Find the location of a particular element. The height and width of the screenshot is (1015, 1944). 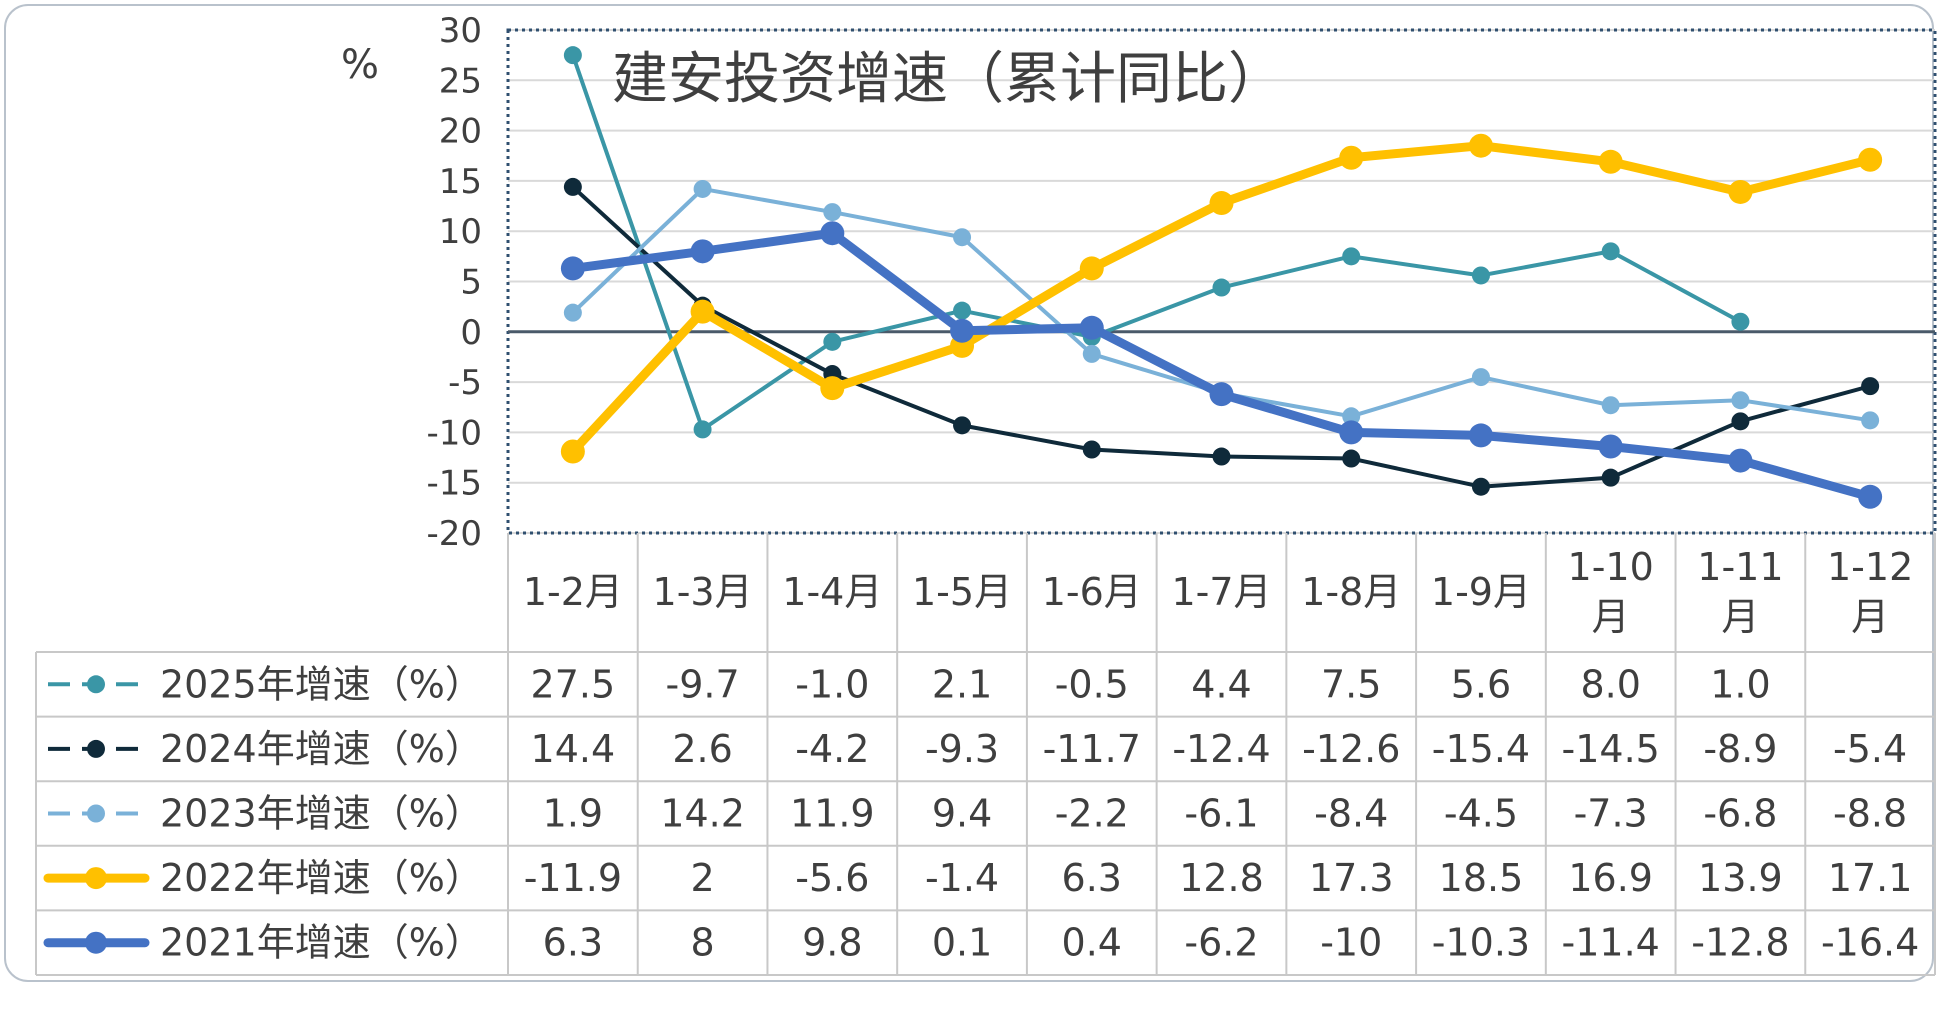

table-cell-value: -6.1 is located at coordinates (1221, 814).